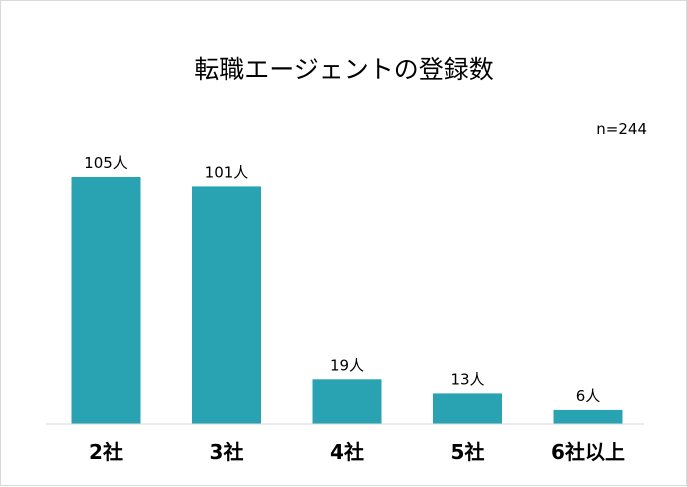 The width and height of the screenshot is (687, 487). What do you see at coordinates (347, 365) in the screenshot?
I see `data-label-3: 19人` at bounding box center [347, 365].